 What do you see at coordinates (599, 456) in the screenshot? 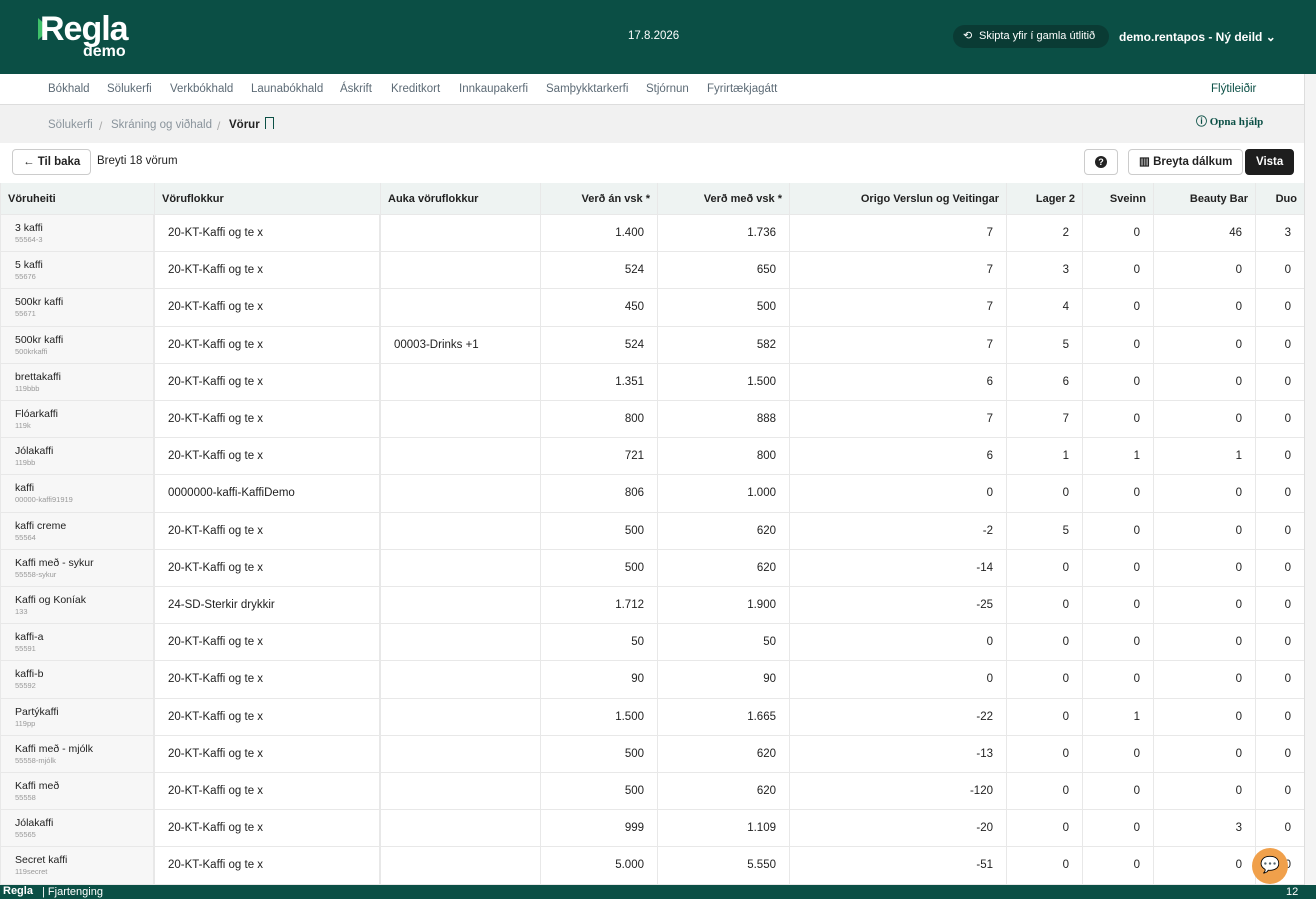
I see `table-cell: 721` at bounding box center [599, 456].